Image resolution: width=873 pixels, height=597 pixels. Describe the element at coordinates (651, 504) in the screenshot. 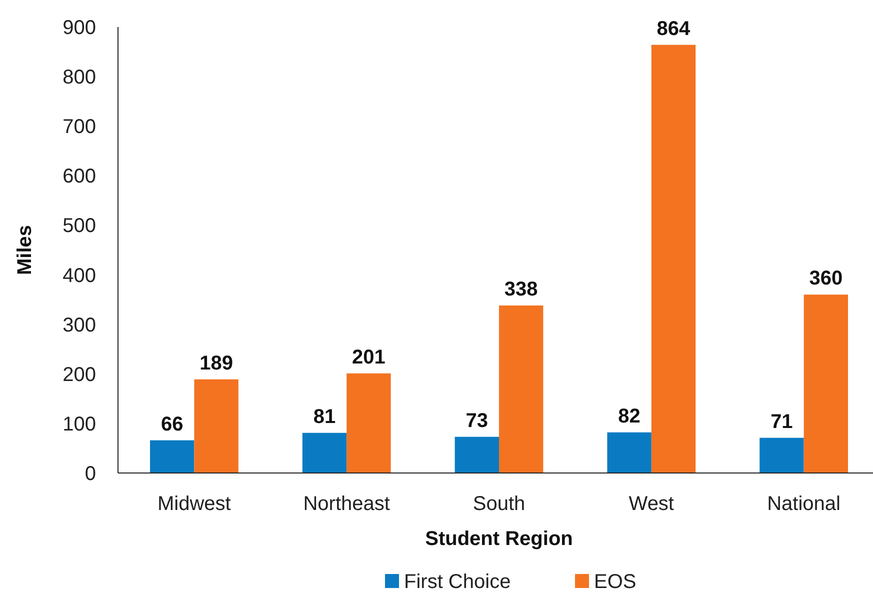

I see `x-tick-label: West` at that location.